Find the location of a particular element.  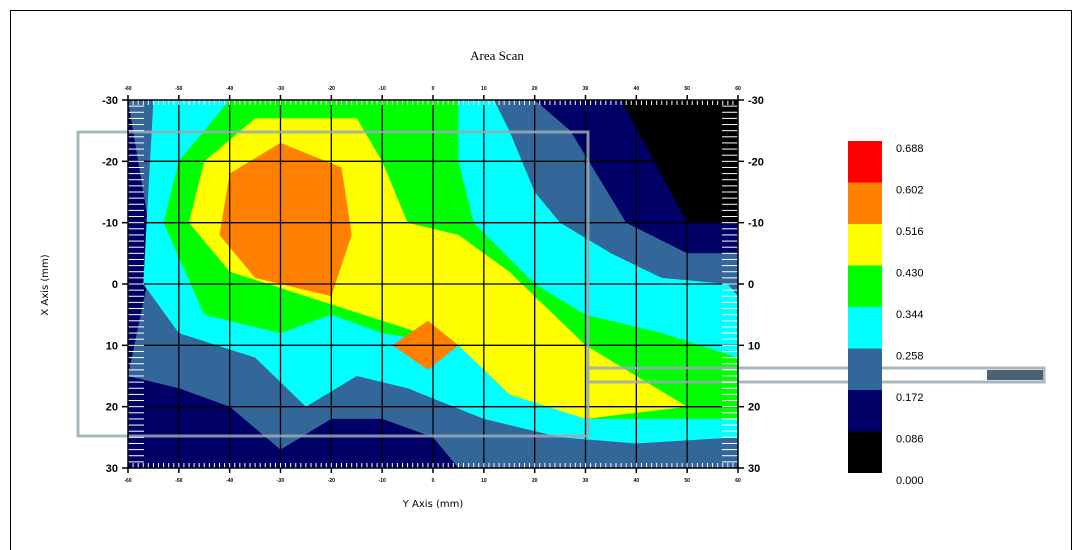

x-tick-label-bottom: -10 is located at coordinates (382, 481).